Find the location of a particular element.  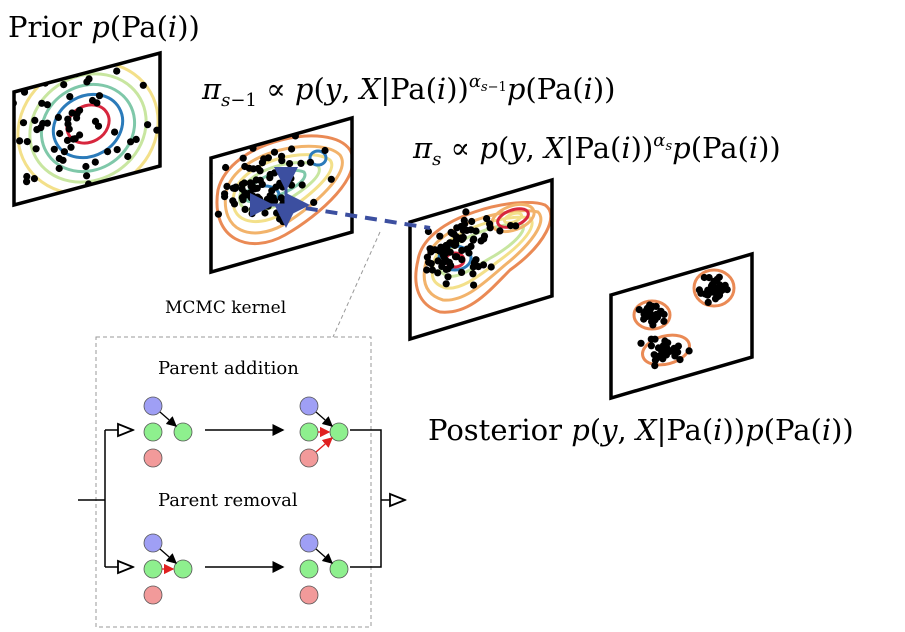

pi-prev-panel is located at coordinates (281, 188).